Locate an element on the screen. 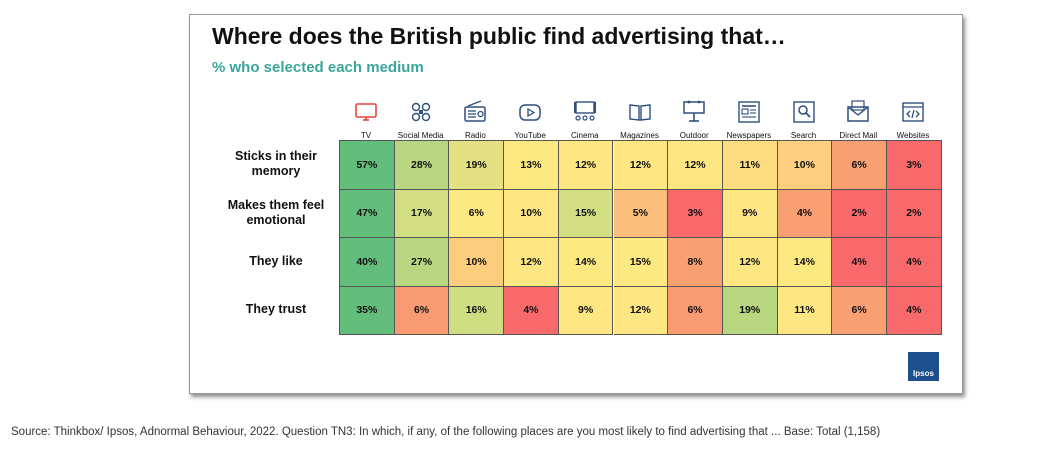 This screenshot has height=462, width=1063. column-header-search: Search is located at coordinates (804, 125).